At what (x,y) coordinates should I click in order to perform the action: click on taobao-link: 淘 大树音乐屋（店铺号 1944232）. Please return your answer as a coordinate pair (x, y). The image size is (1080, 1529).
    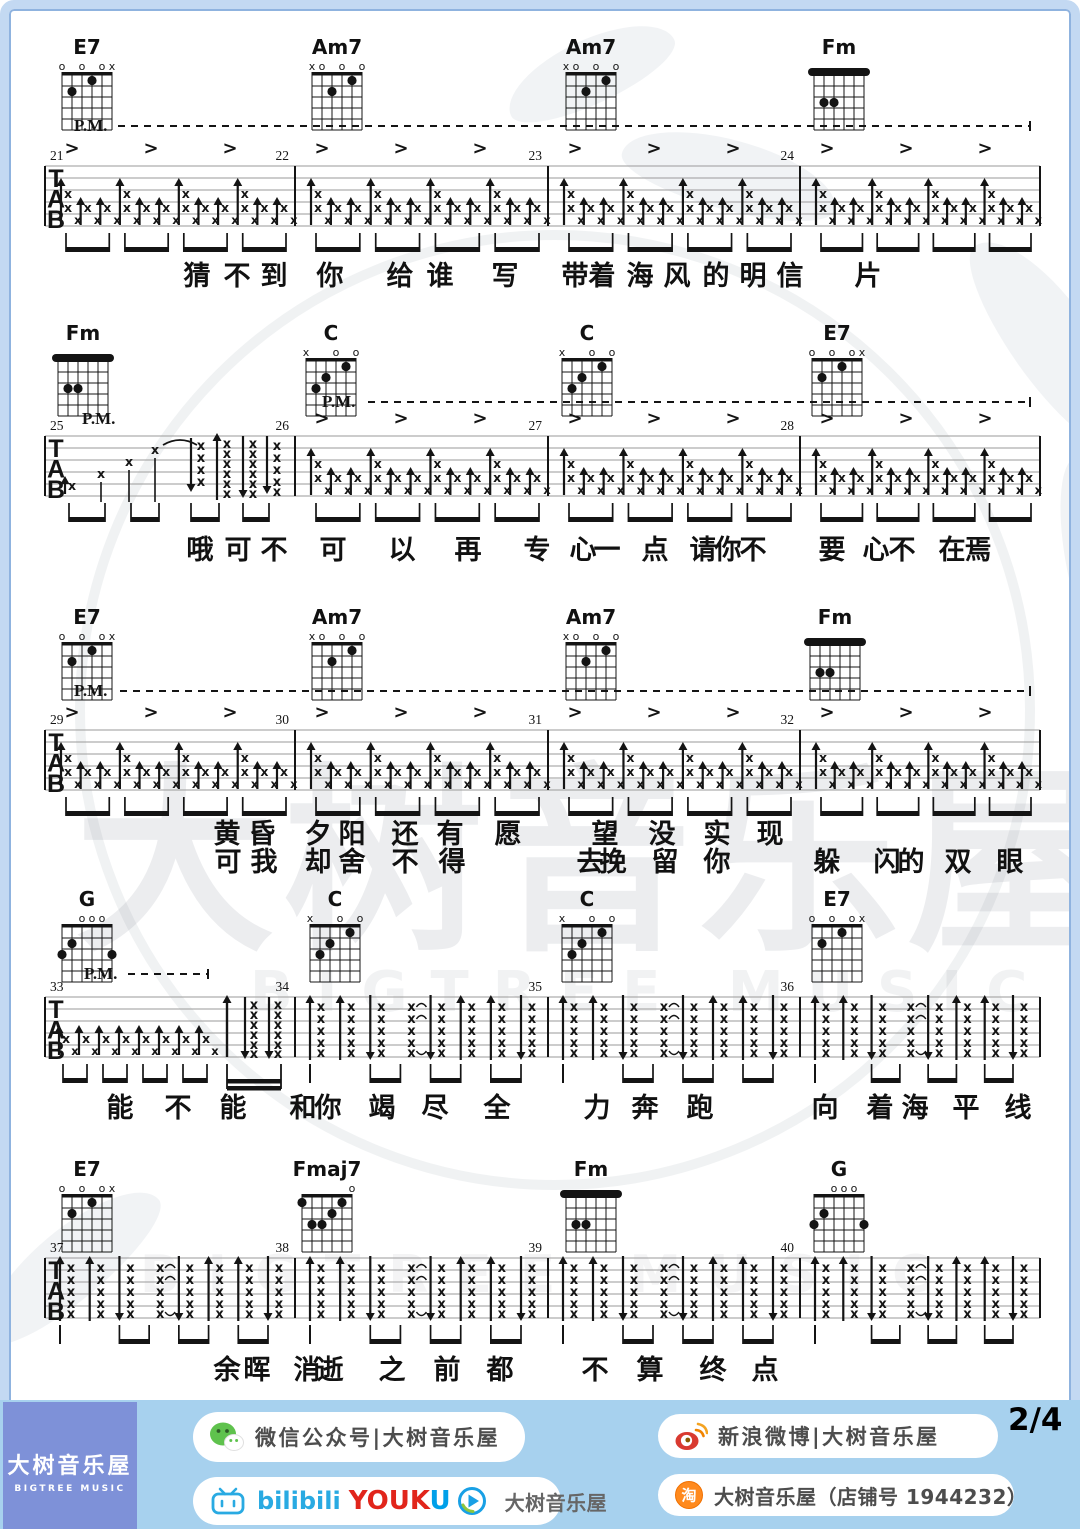
    Looking at the image, I should click on (842, 1495).